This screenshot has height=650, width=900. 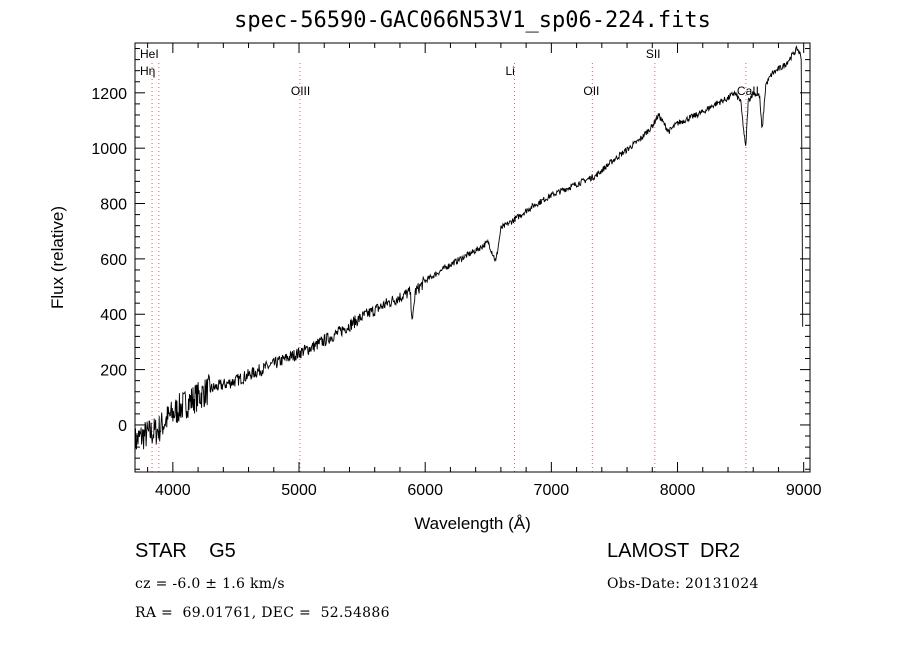 What do you see at coordinates (510, 71) in the screenshot?
I see `line-label: Li` at bounding box center [510, 71].